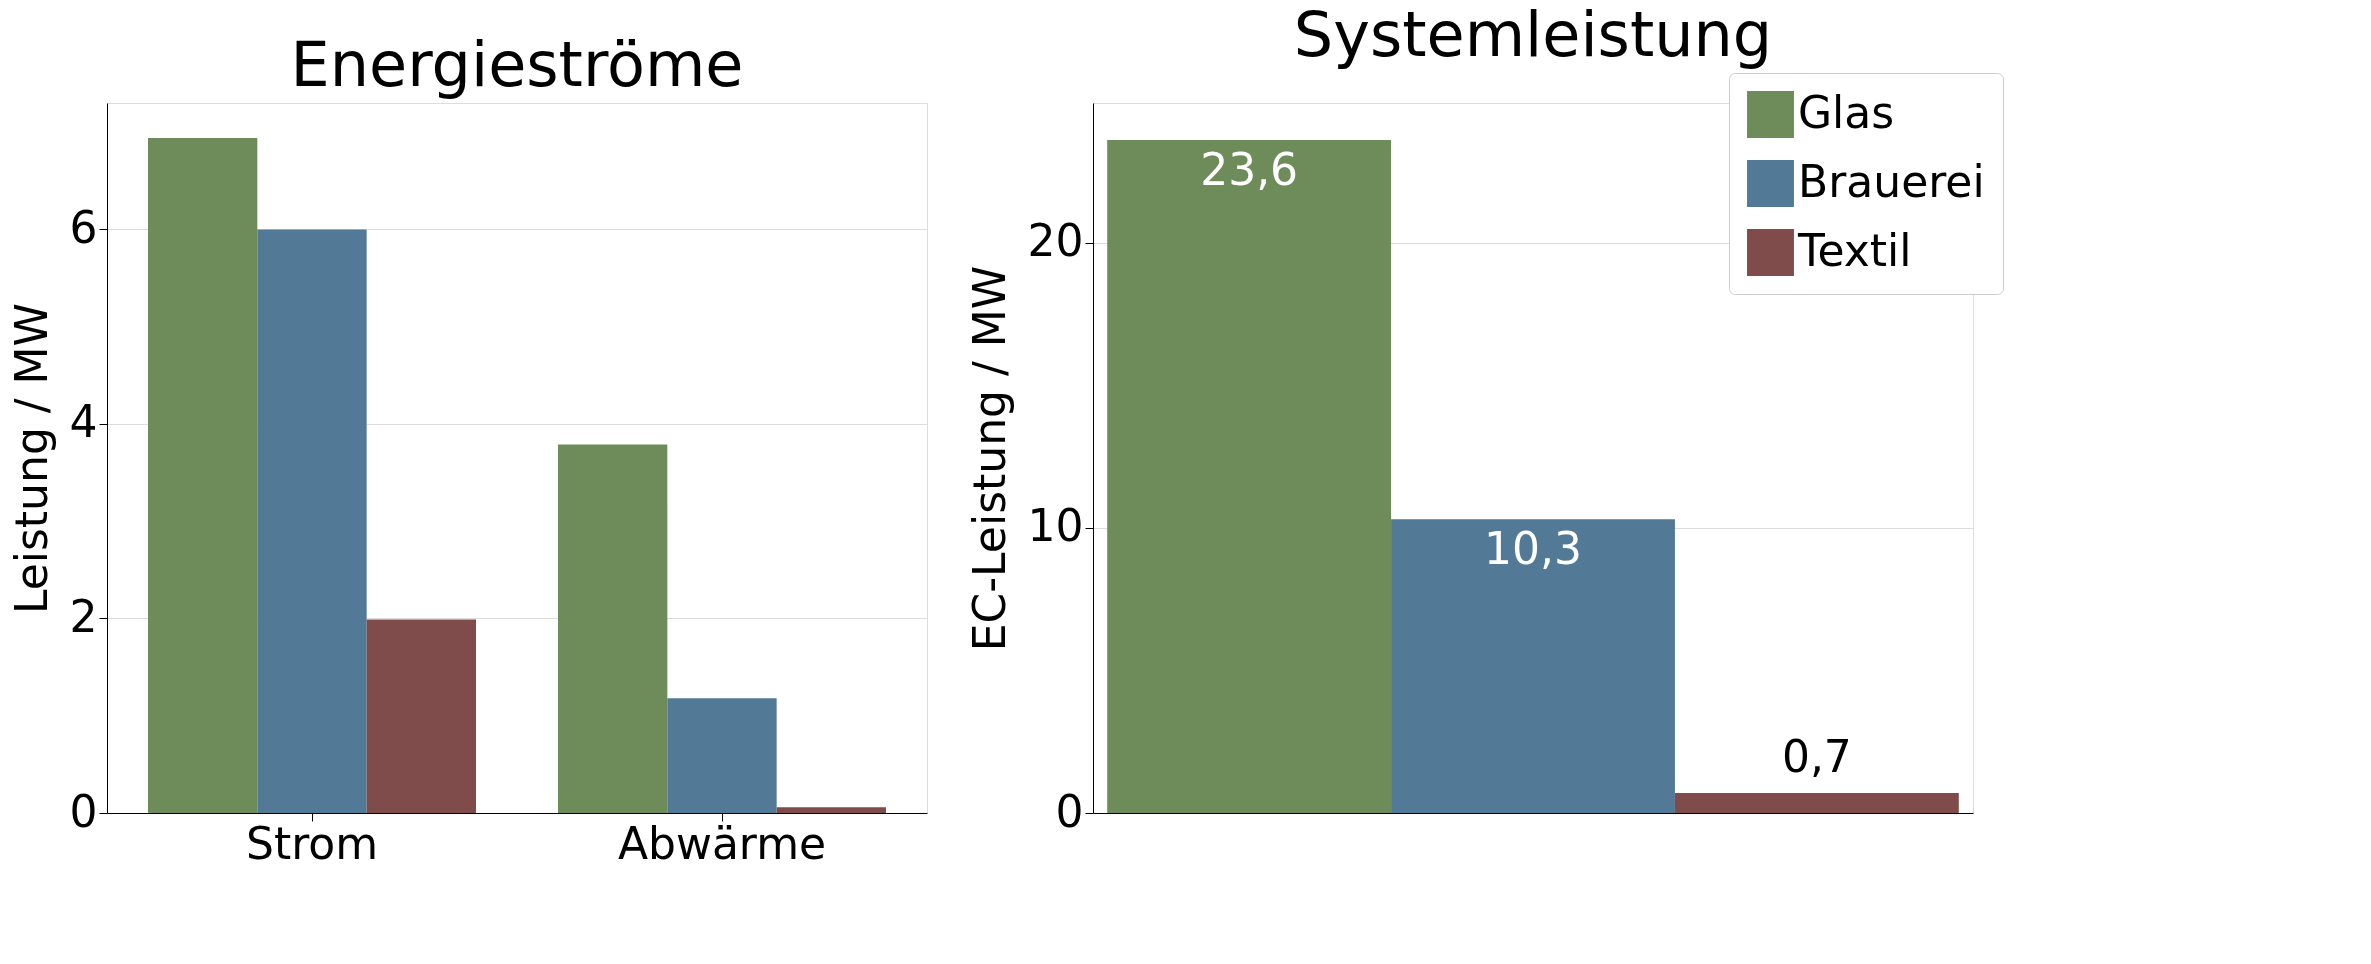 This screenshot has height=964, width=2371. I want to click on x-tick-label: Strom, so click(312, 843).